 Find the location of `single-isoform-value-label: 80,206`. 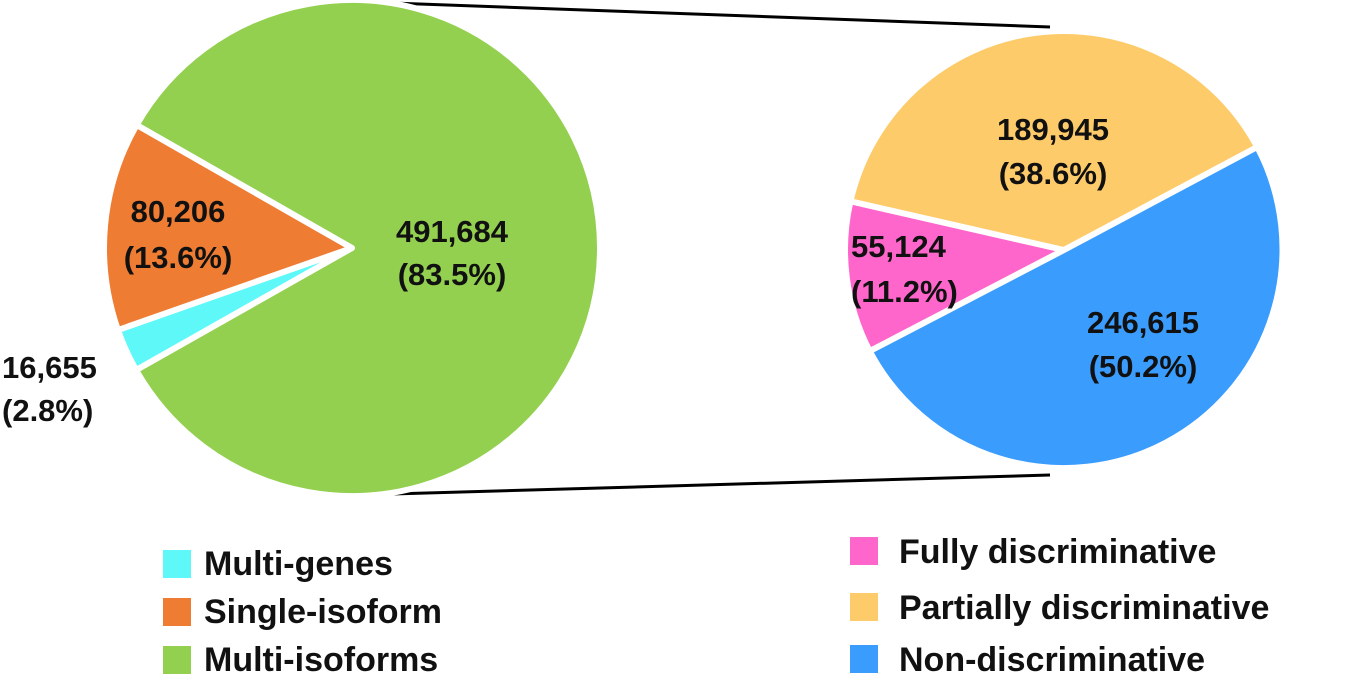

single-isoform-value-label: 80,206 is located at coordinates (178, 211).